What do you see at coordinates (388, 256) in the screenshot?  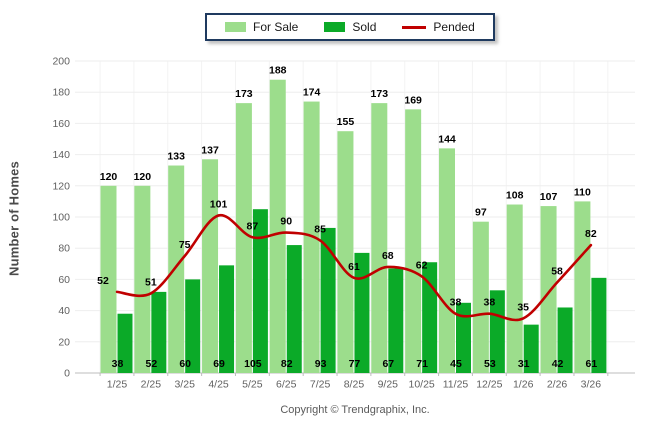 I see `pended-value-label: 68` at bounding box center [388, 256].